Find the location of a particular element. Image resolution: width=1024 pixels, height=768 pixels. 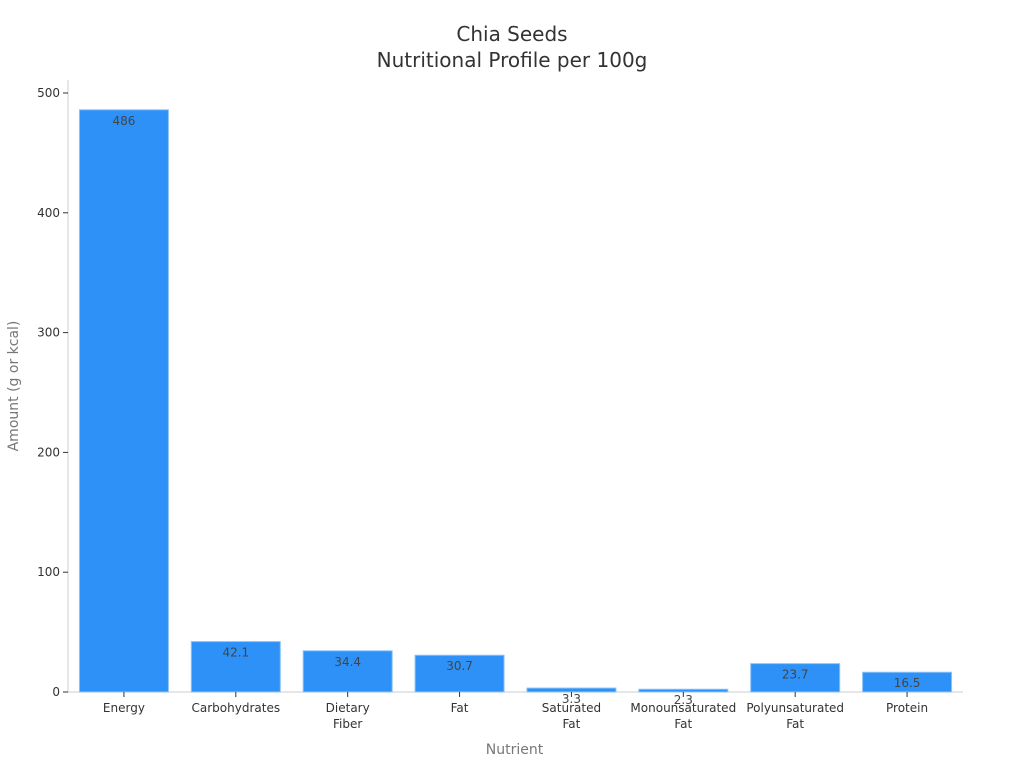

x-tick-label: Carbohydrates is located at coordinates (236, 708).